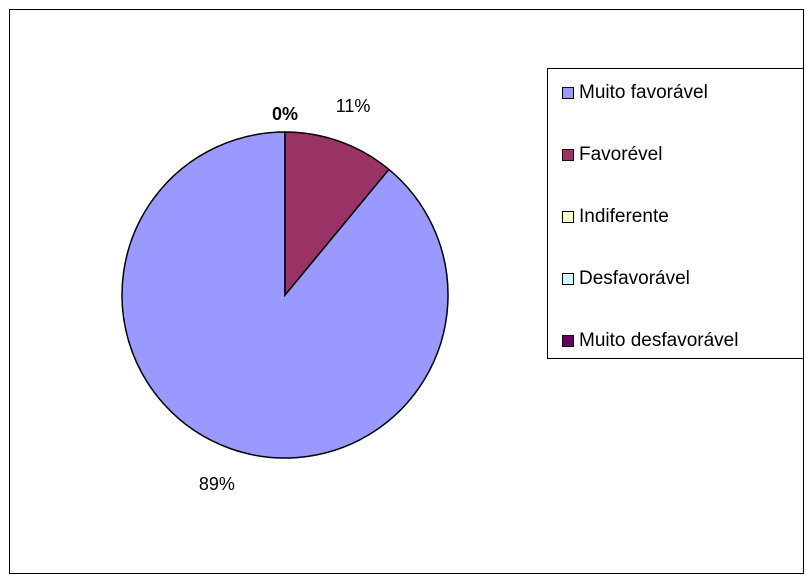 This screenshot has height=576, width=806. What do you see at coordinates (217, 484) in the screenshot?
I see `data-label-1: 89%` at bounding box center [217, 484].